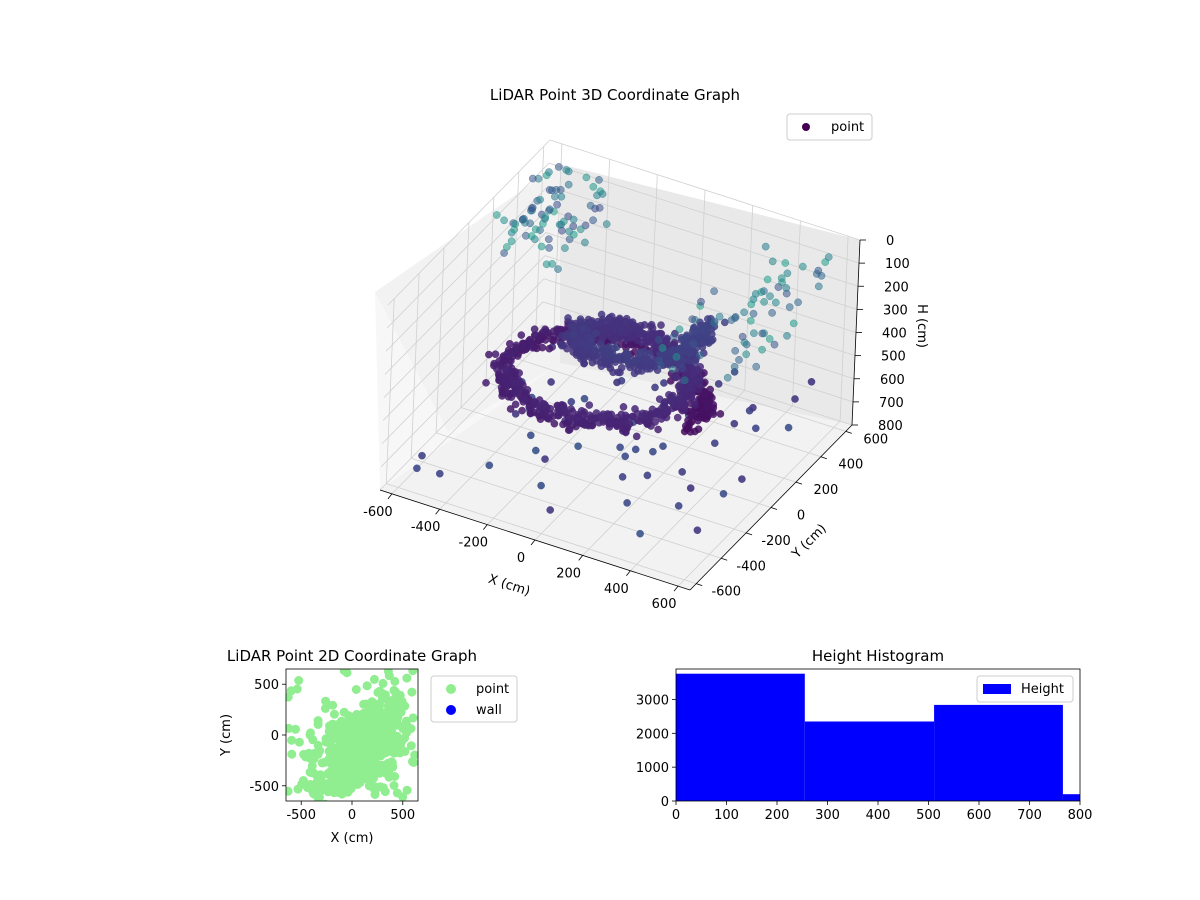 Image resolution: width=1200 pixels, height=900 pixels. Describe the element at coordinates (264, 787) in the screenshot. I see `y-tick-label-2d: -500` at that location.